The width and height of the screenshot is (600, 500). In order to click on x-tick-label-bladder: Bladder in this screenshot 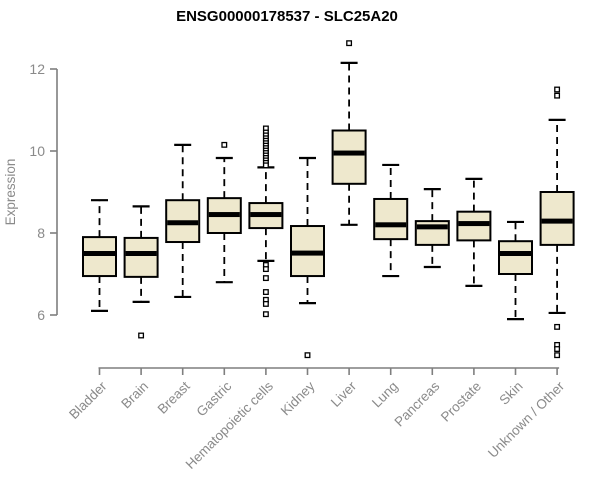, I will do `click(88, 400)`.